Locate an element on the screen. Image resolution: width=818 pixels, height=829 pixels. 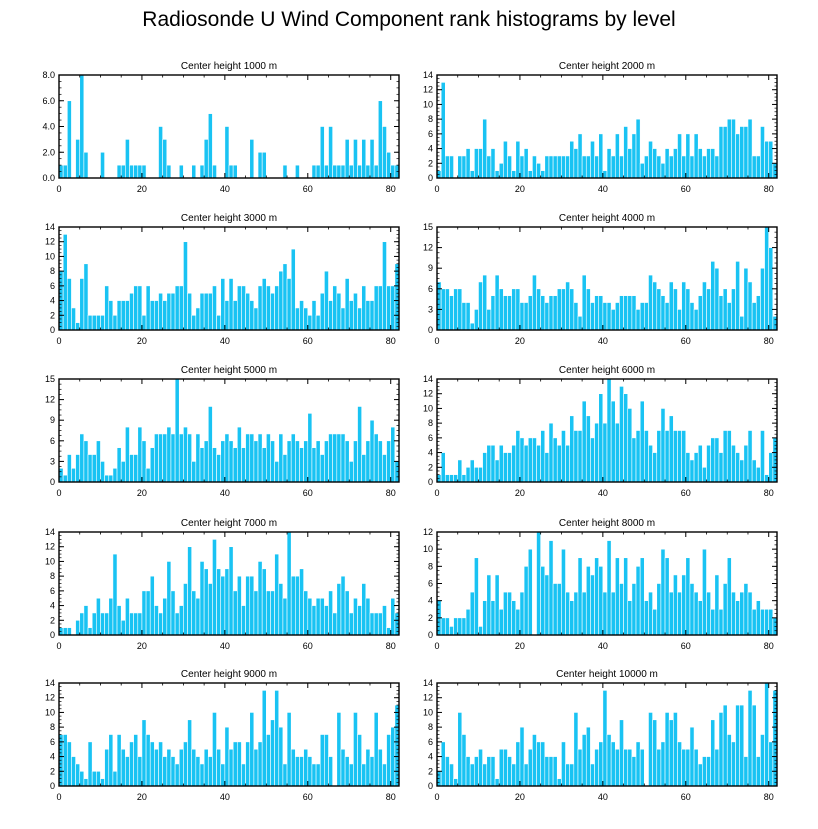
y-tick-label: 0 is located at coordinates (52, 330).